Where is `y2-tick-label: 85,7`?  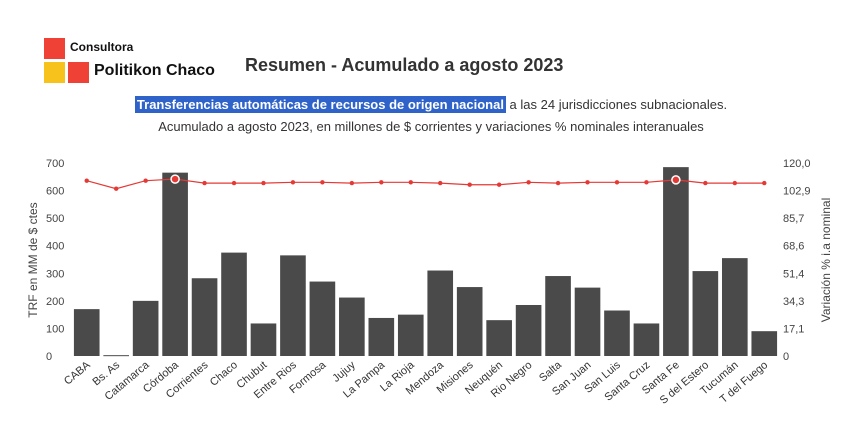 y2-tick-label: 85,7 is located at coordinates (793, 219).